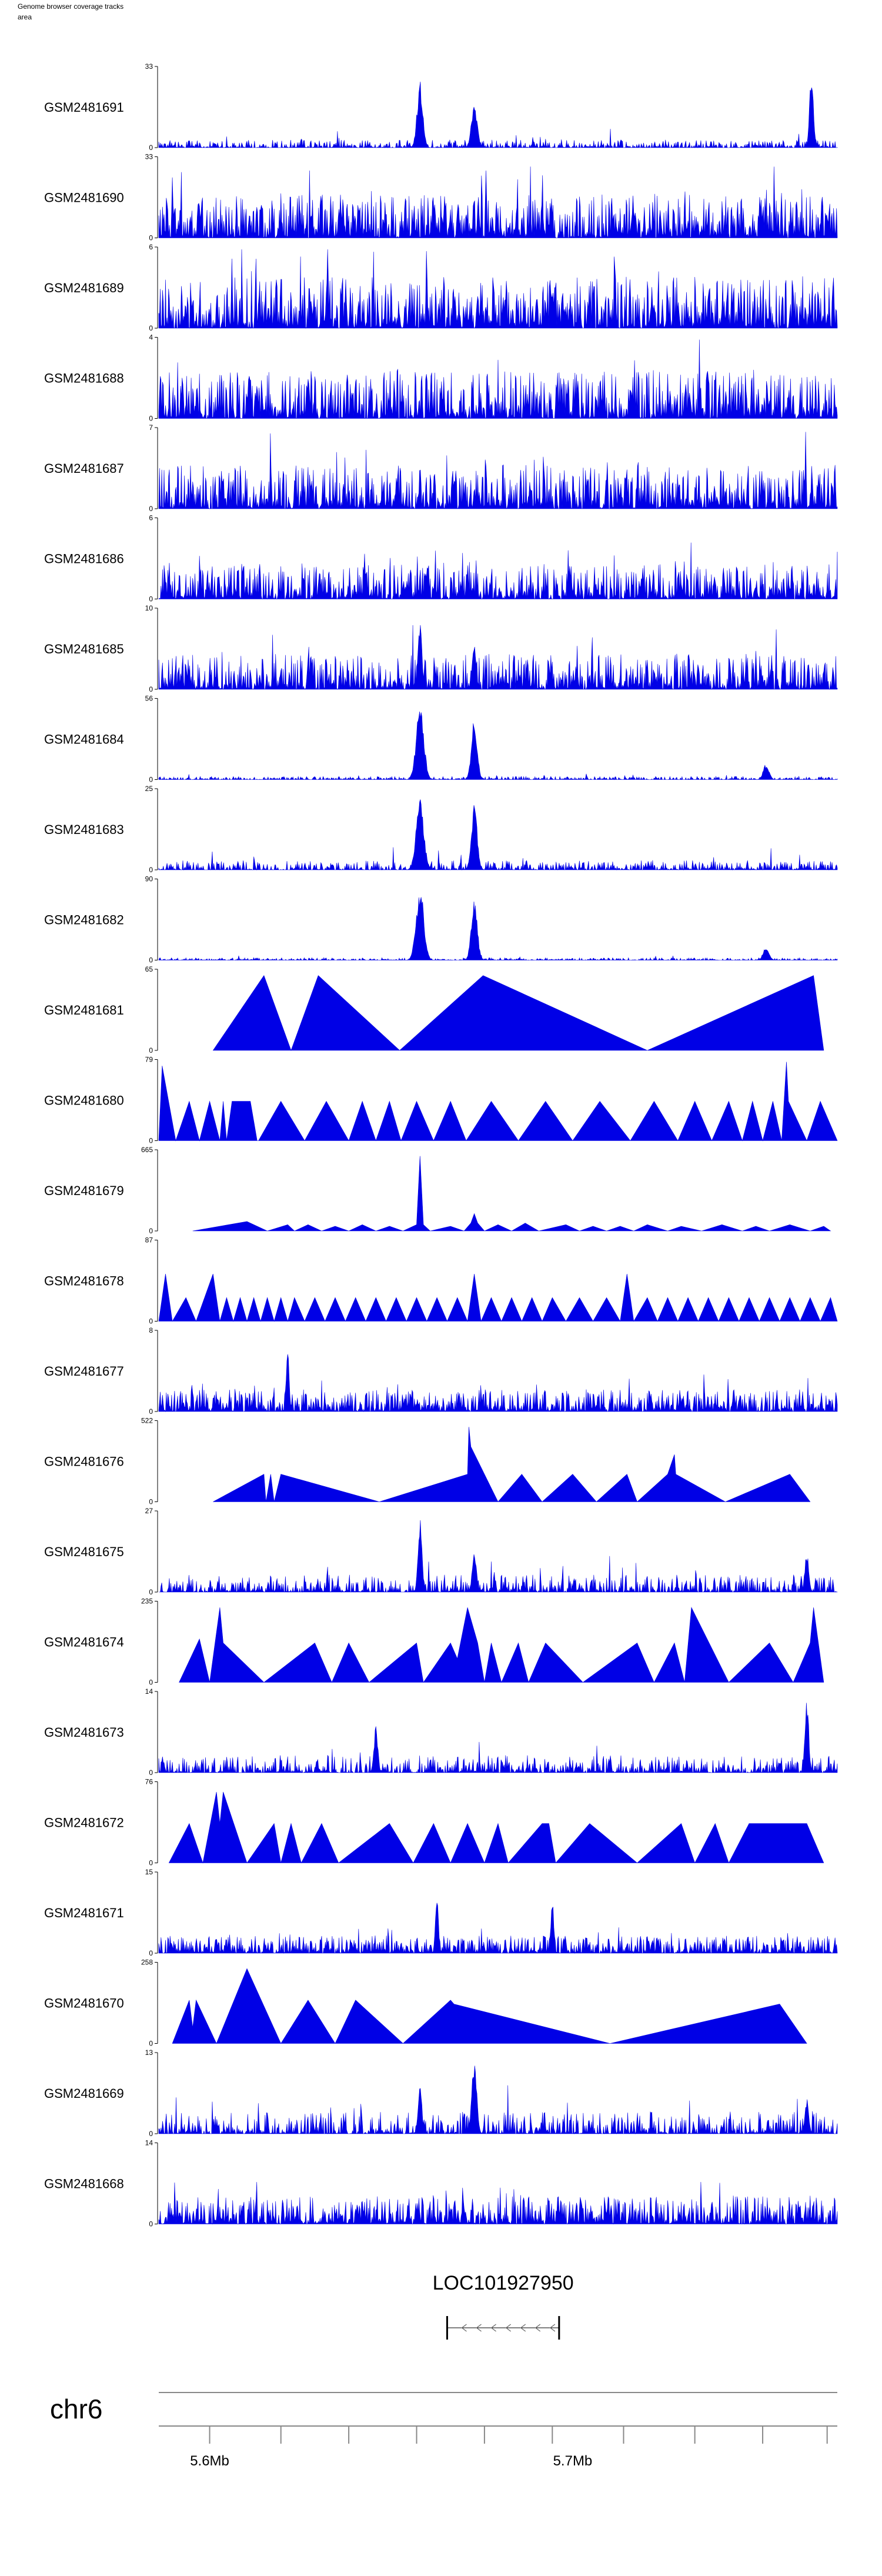 This screenshot has width=882, height=2576. What do you see at coordinates (84, 920) in the screenshot?
I see `track-label: GSM2481682` at bounding box center [84, 920].